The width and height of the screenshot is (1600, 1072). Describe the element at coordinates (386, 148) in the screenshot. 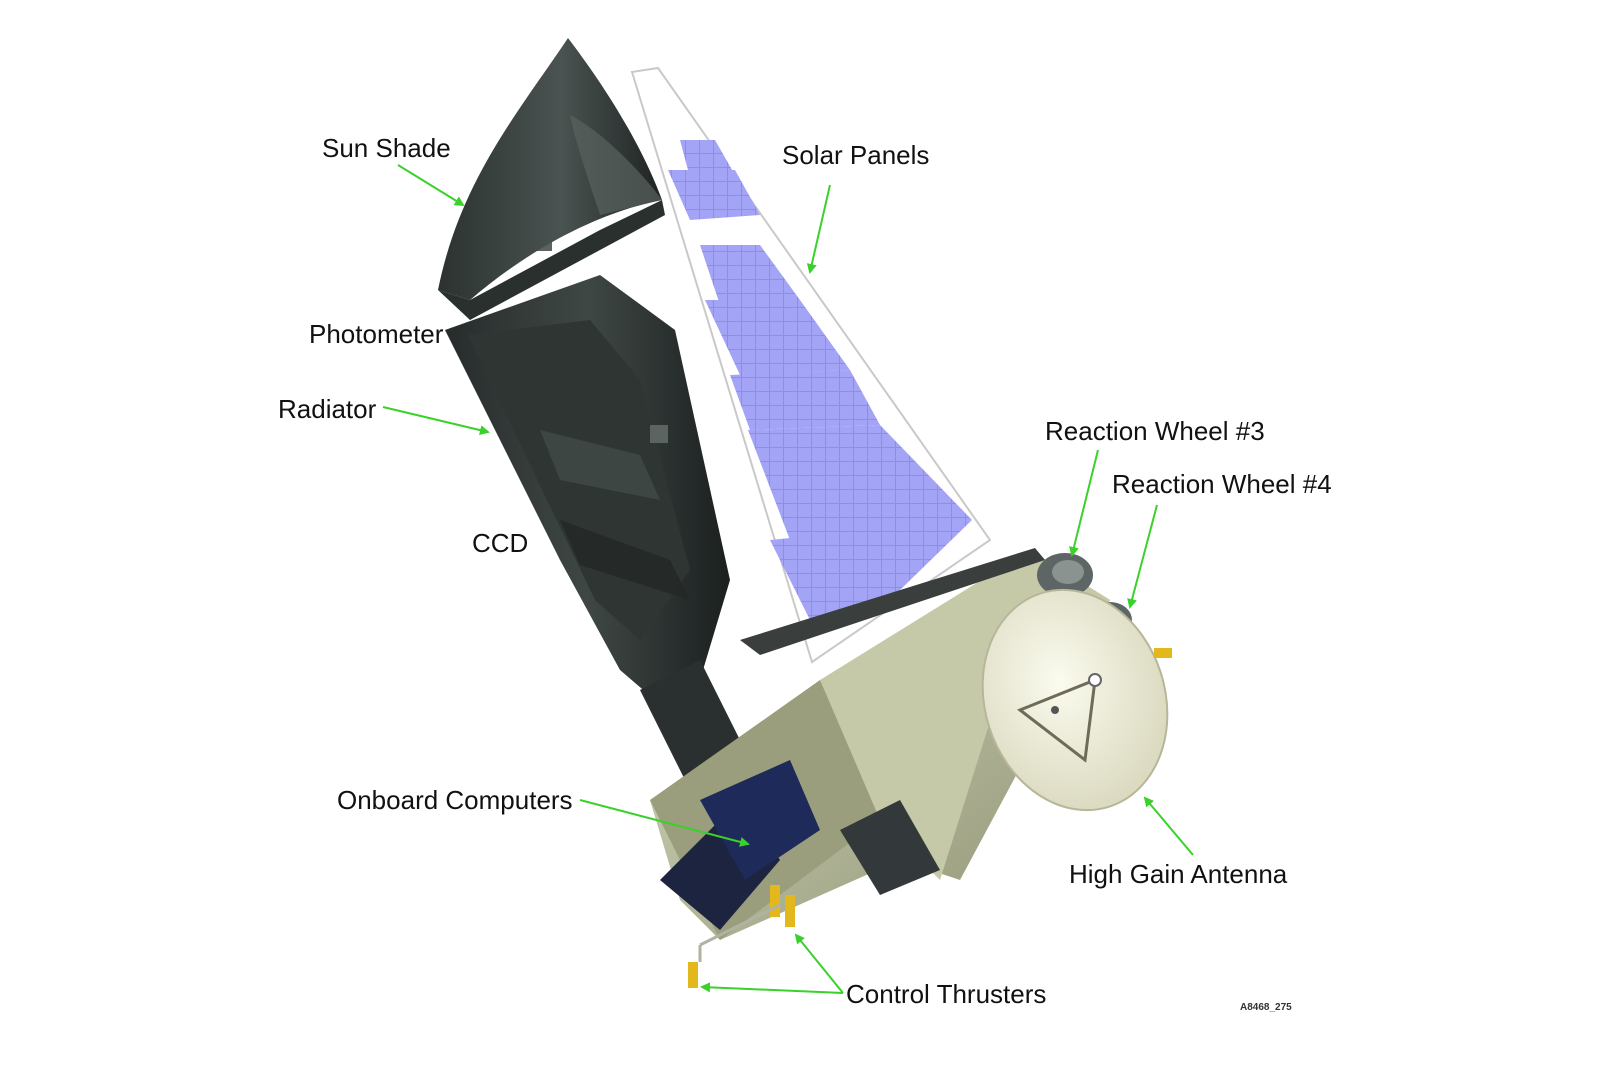

I see `label-sun-shade: Sun Shade` at that location.